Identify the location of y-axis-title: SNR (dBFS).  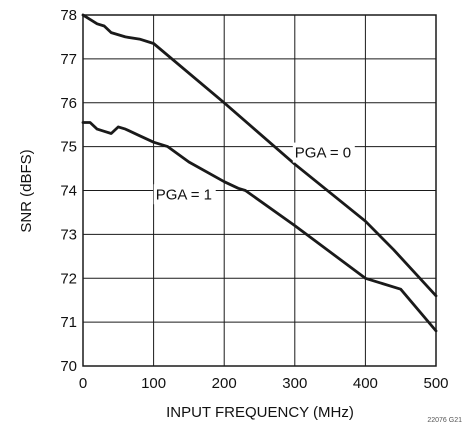
(26, 190).